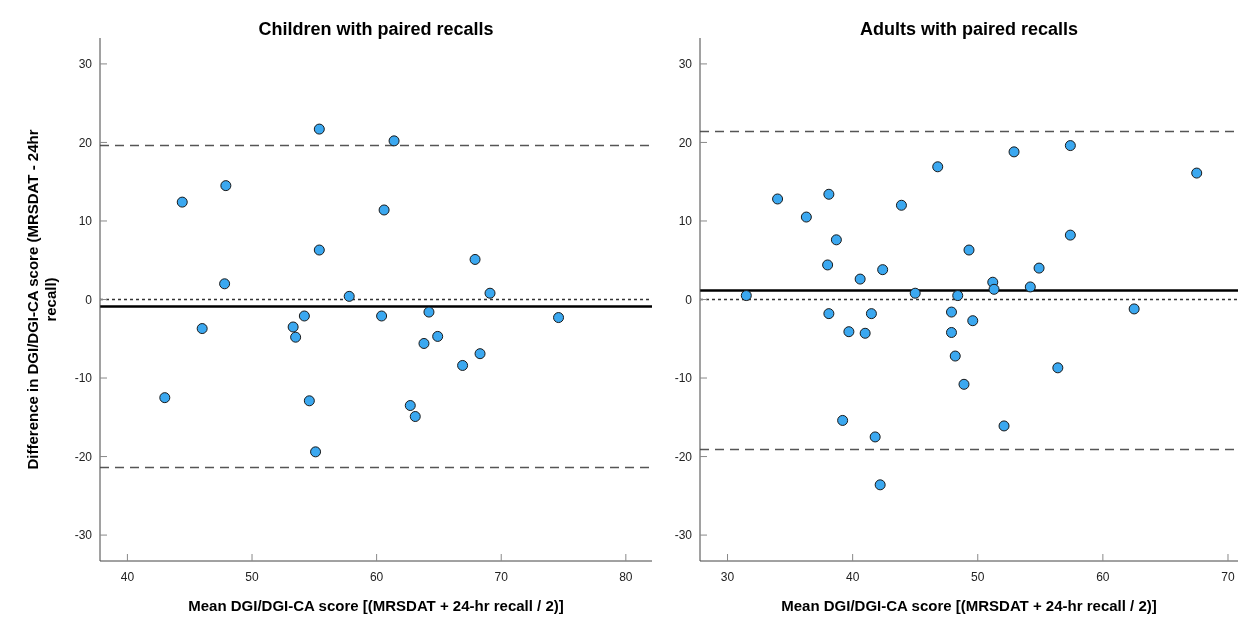 The image size is (1246, 621). What do you see at coordinates (969, 29) in the screenshot?
I see `chart-title: Adults with paired recalls` at bounding box center [969, 29].